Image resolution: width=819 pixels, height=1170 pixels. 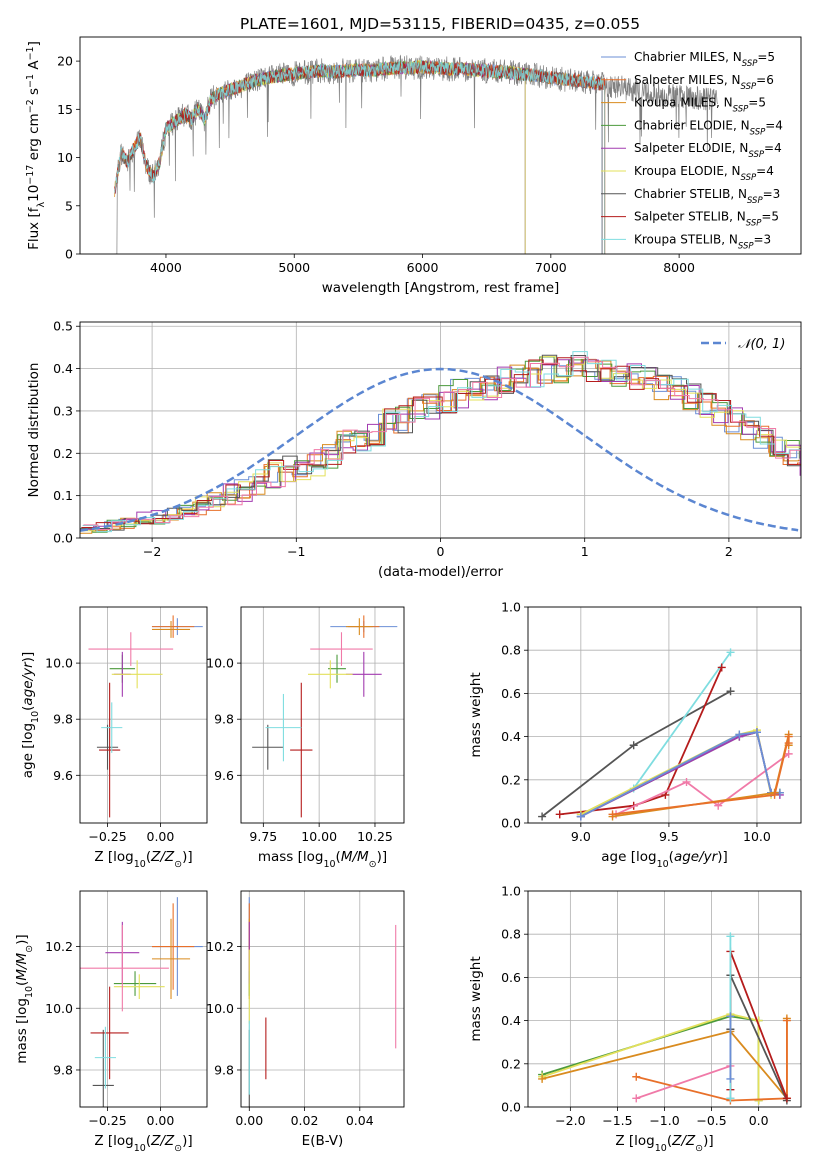 I want to click on x-tick-label: 9.5, so click(x=669, y=836).